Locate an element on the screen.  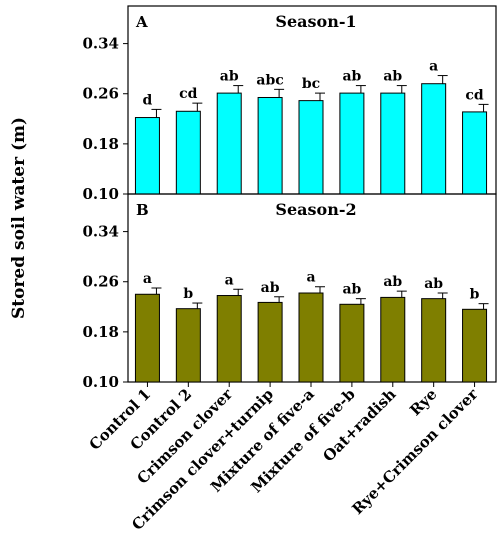
panel-title: Season-2 is located at coordinates (315, 209).